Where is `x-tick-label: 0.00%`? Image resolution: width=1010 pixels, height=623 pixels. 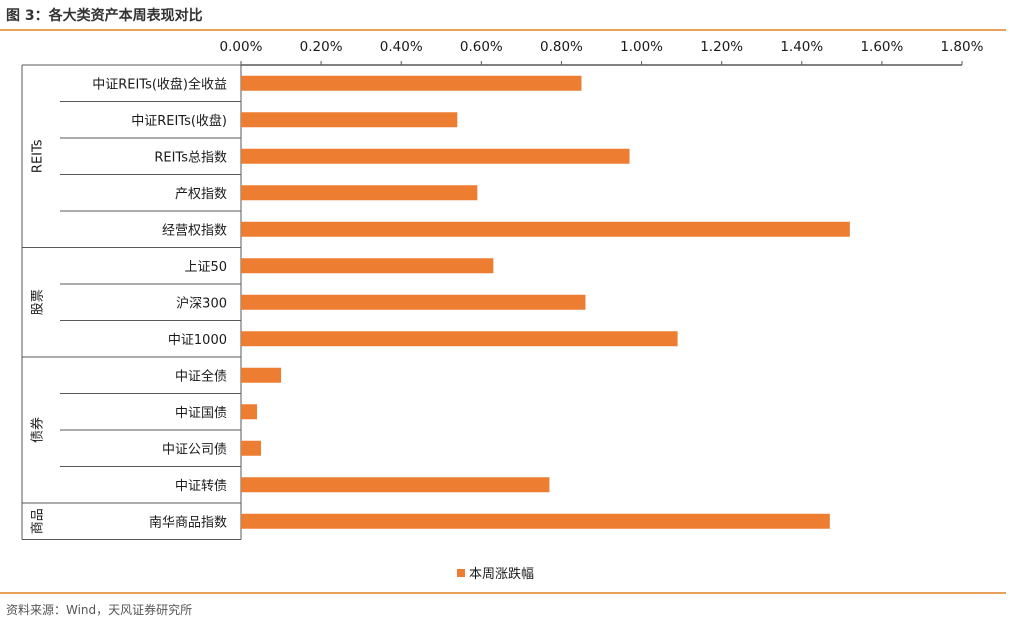 x-tick-label: 0.00% is located at coordinates (241, 47).